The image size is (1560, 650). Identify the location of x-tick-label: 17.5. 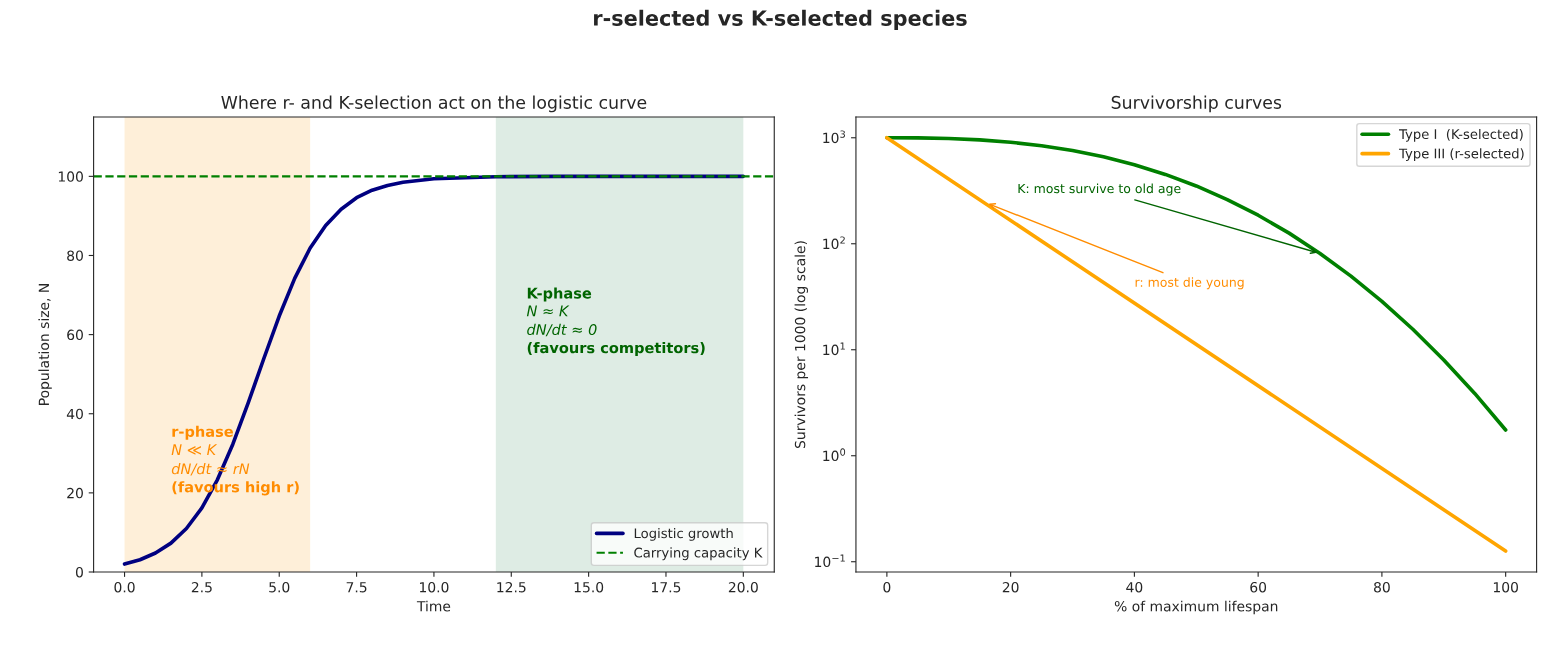
(666, 587).